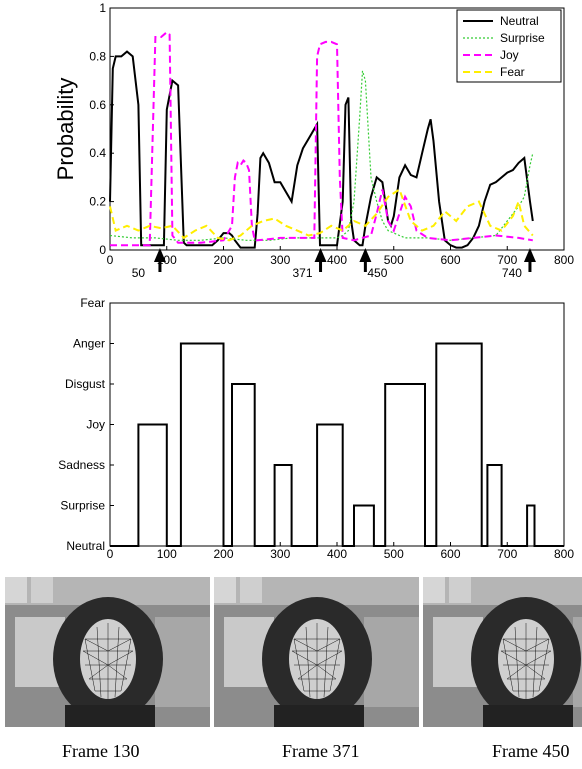 The width and height of the screenshot is (582, 769). Describe the element at coordinates (85, 384) in the screenshot. I see `y-category-label-disgust: Disgust` at that location.